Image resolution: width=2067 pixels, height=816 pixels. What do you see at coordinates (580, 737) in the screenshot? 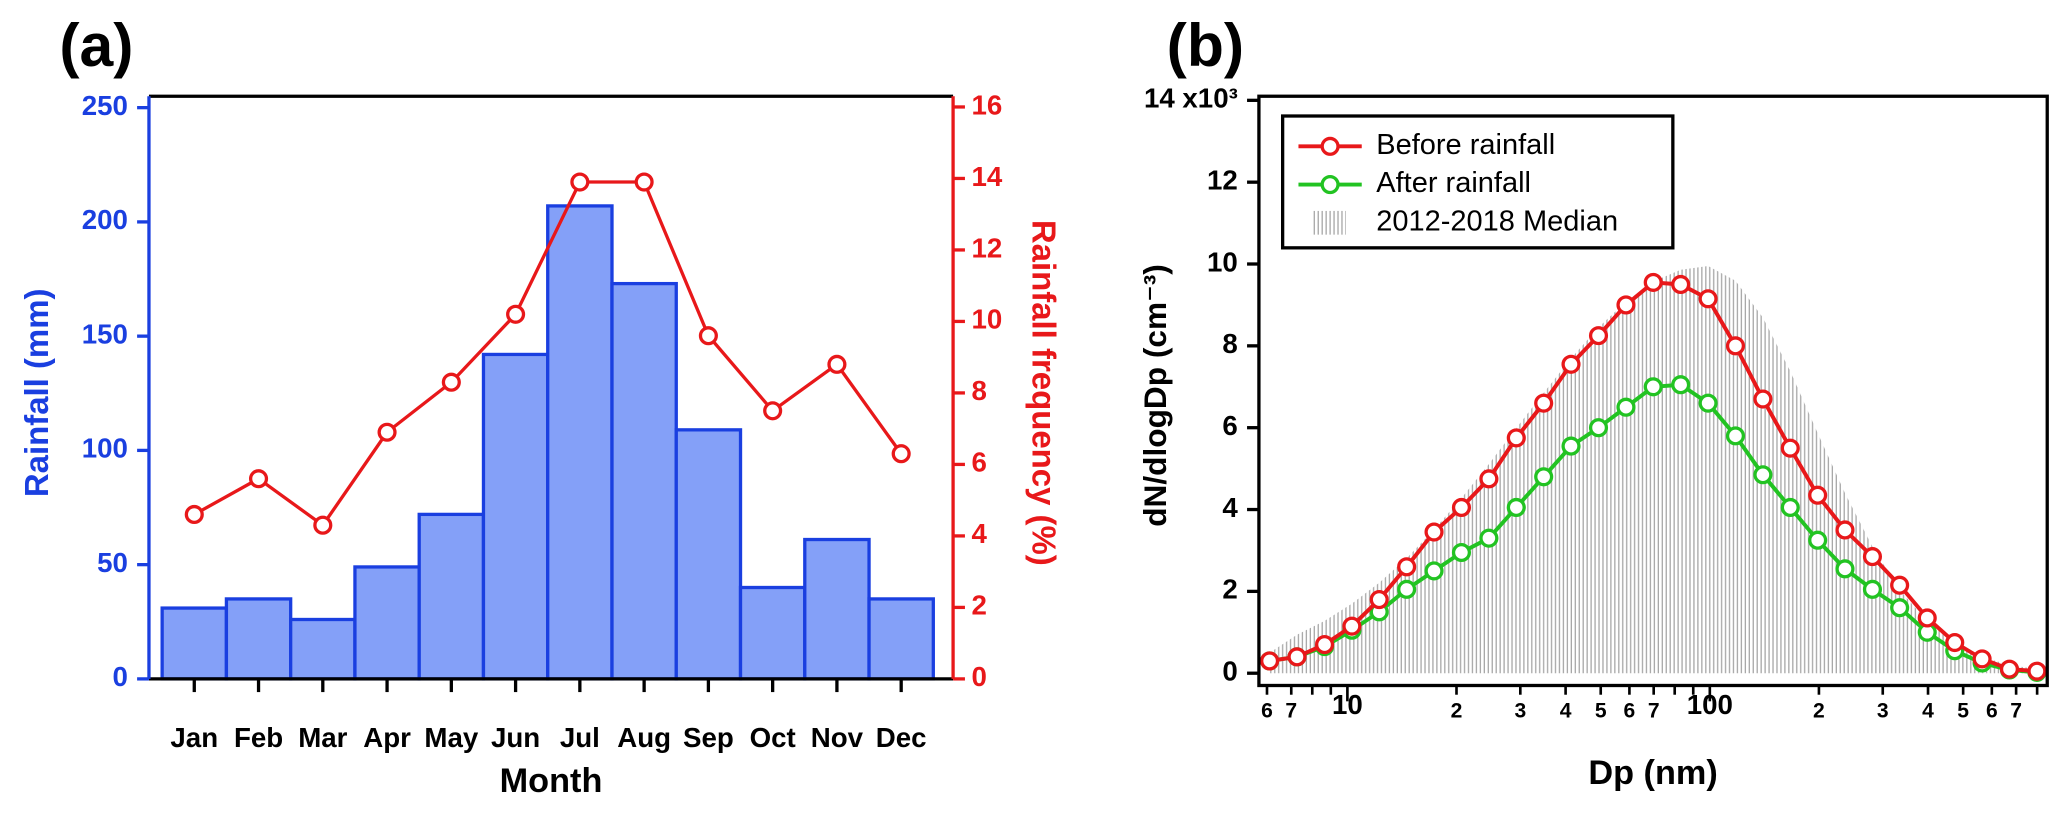
I see `x-tick-label: Jul` at bounding box center [580, 737].